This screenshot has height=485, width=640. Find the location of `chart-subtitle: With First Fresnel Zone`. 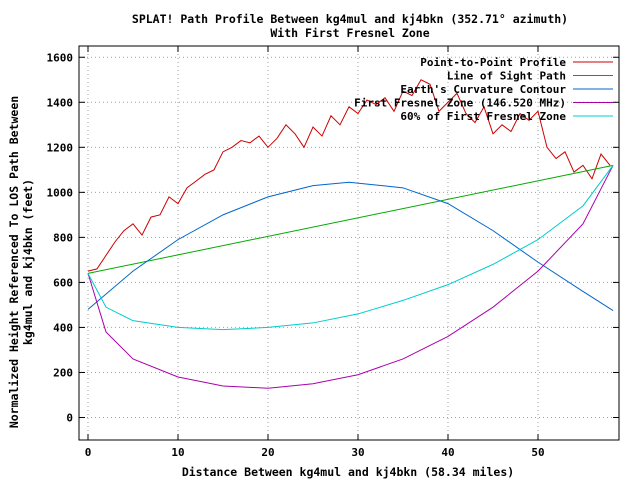

chart-subtitle: With First Fresnel Zone is located at coordinates (349, 33).